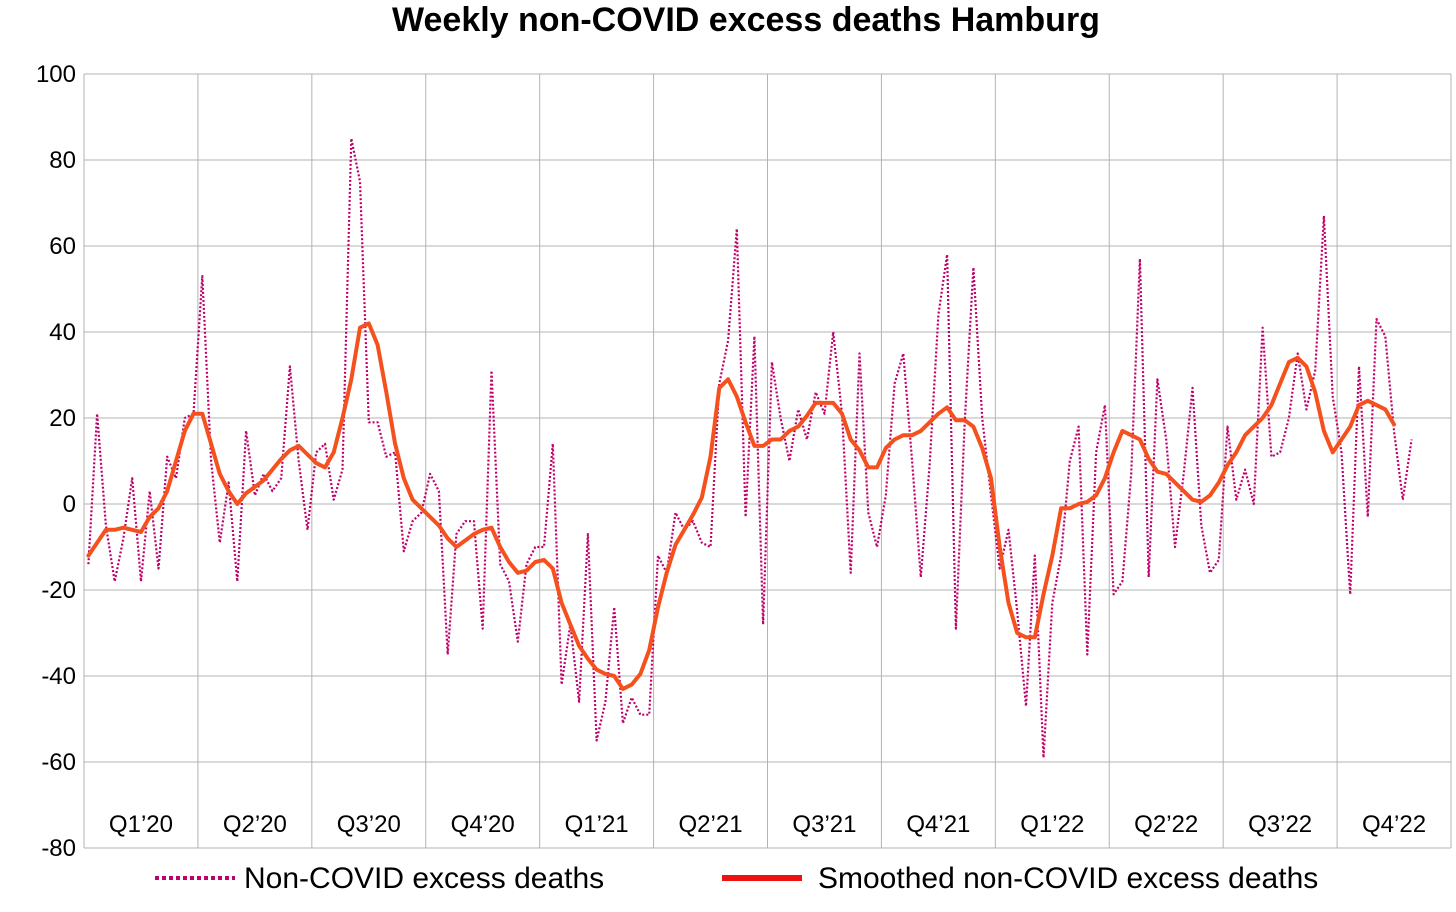 This screenshot has width=1456, height=912. Describe the element at coordinates (938, 824) in the screenshot. I see `quarter-label: Q4’21` at that location.